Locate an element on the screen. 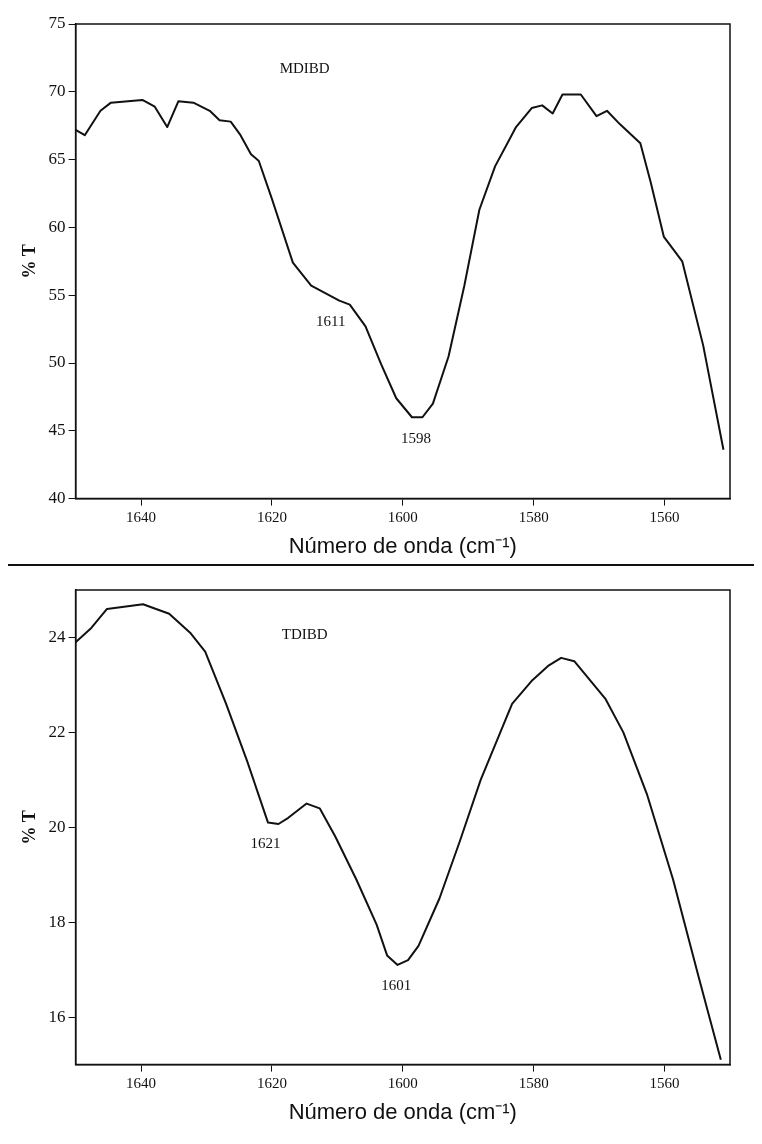 The width and height of the screenshot is (762, 1144). annotation: 1598 is located at coordinates (415, 437).